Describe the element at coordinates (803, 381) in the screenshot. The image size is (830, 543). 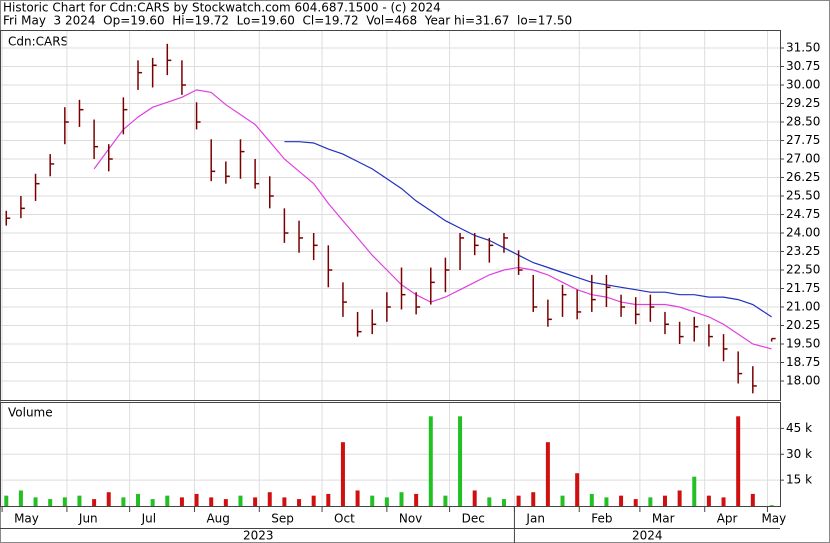
I see `y-tick-label: 18.00` at that location.